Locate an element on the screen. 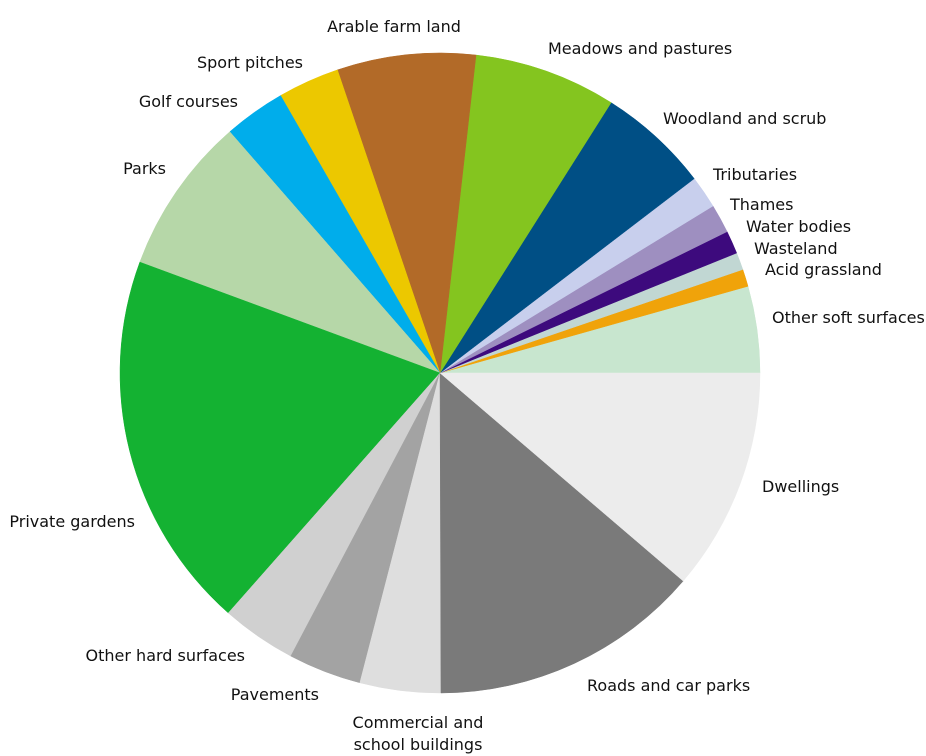  slice-roads-and-car-parks is located at coordinates (561, 533).